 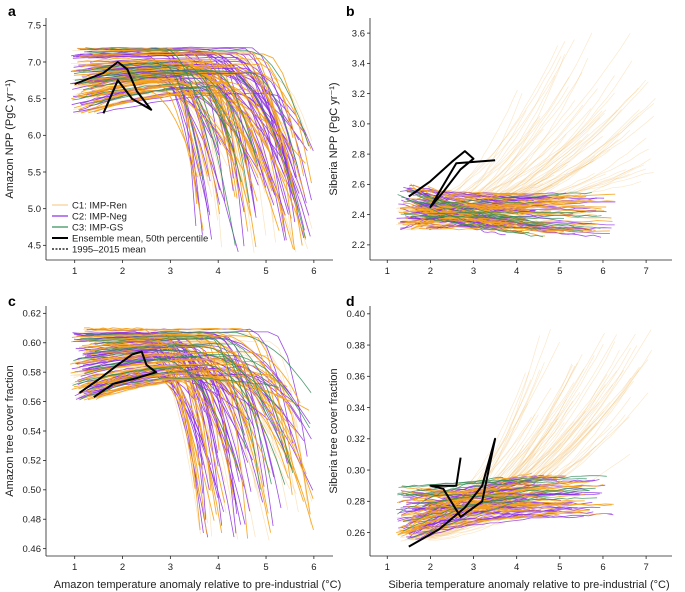 What do you see at coordinates (99, 205) in the screenshot?
I see `legend-label-c1: C1: IMP-Ren` at bounding box center [99, 205].